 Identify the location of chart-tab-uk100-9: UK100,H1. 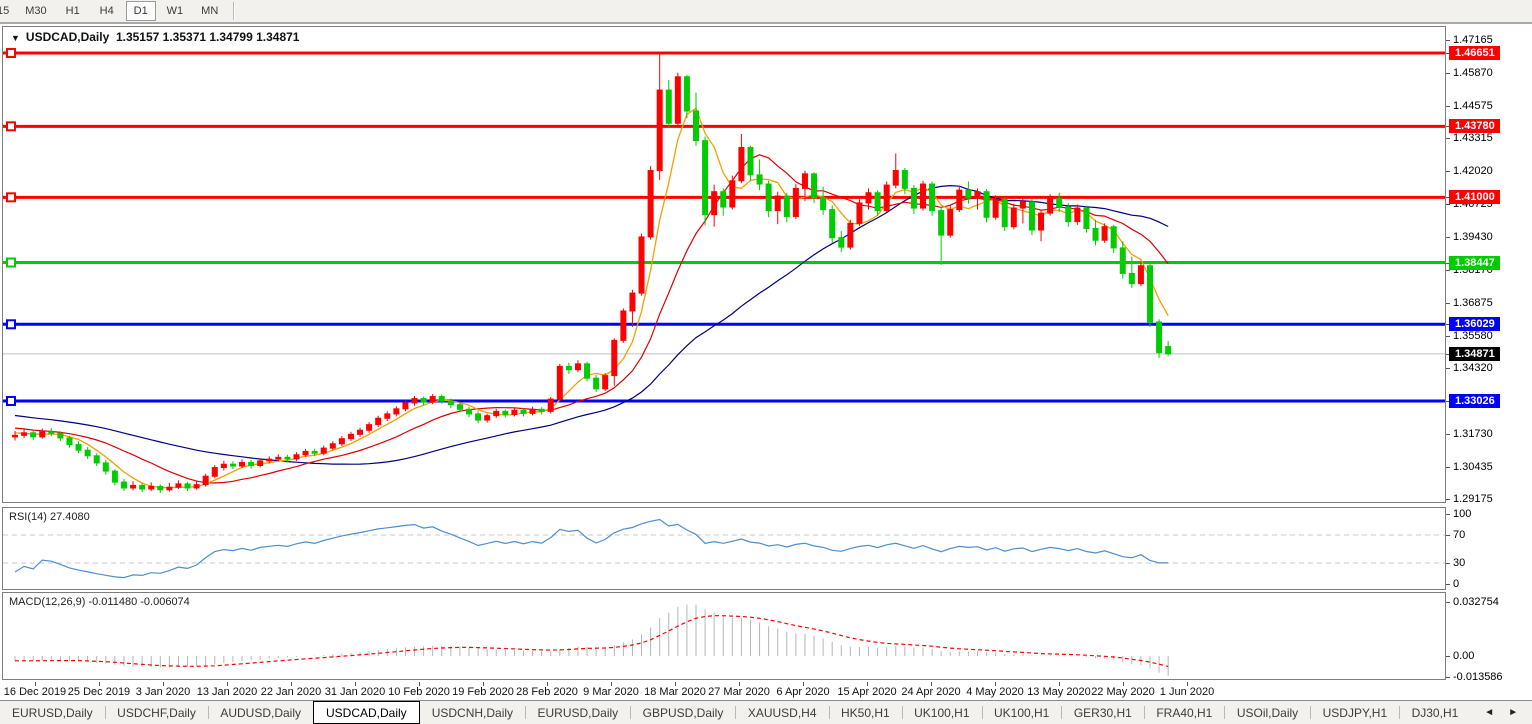
(942, 712).